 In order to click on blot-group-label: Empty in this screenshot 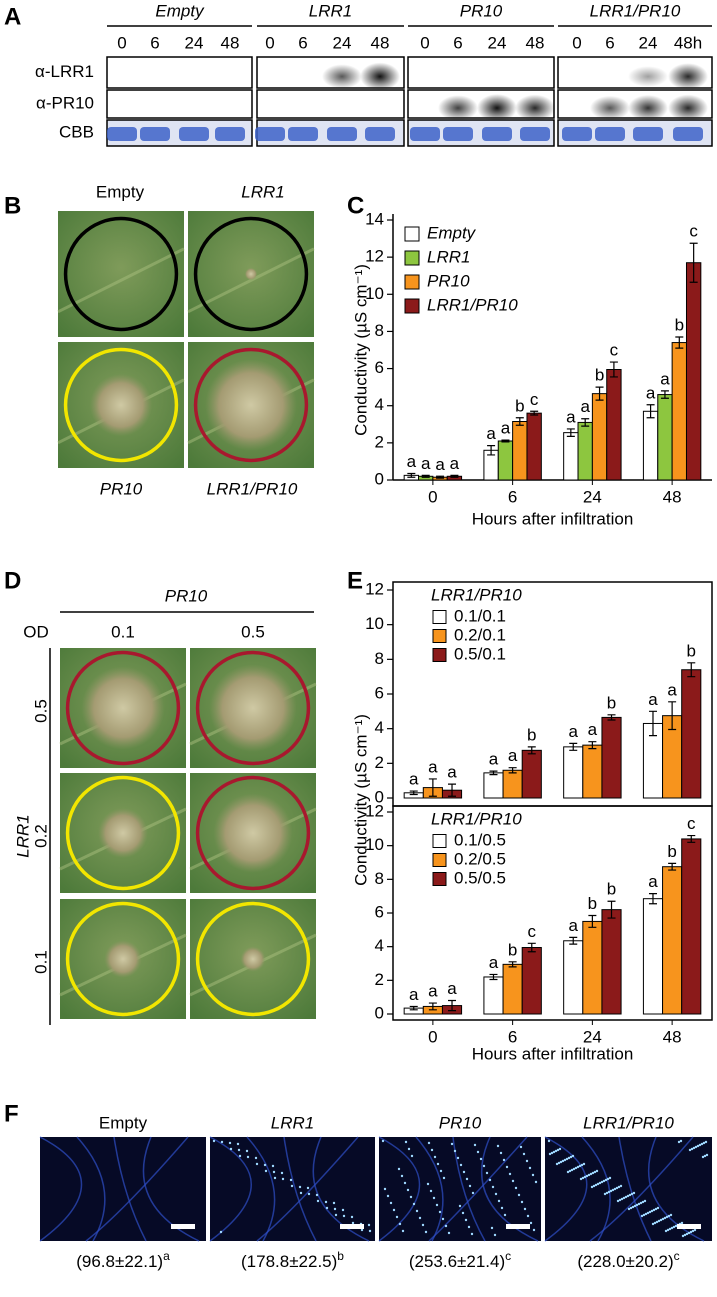, I will do `click(180, 10)`.